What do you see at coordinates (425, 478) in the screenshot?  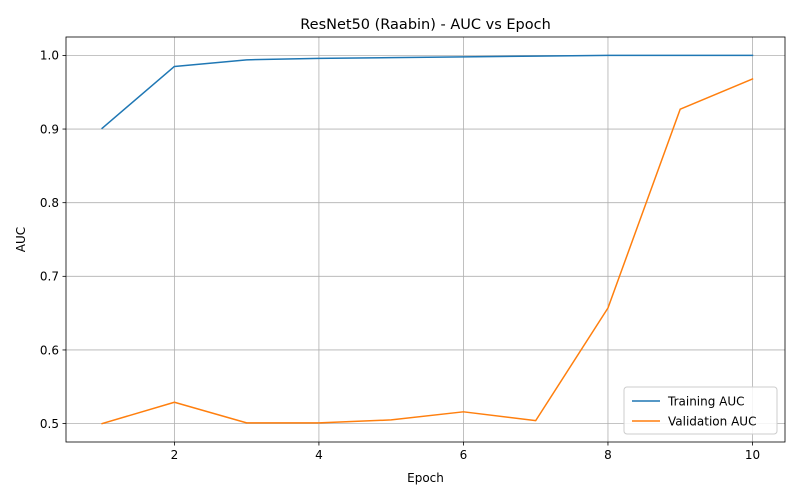 I see `x-axis-title: Epoch` at bounding box center [425, 478].